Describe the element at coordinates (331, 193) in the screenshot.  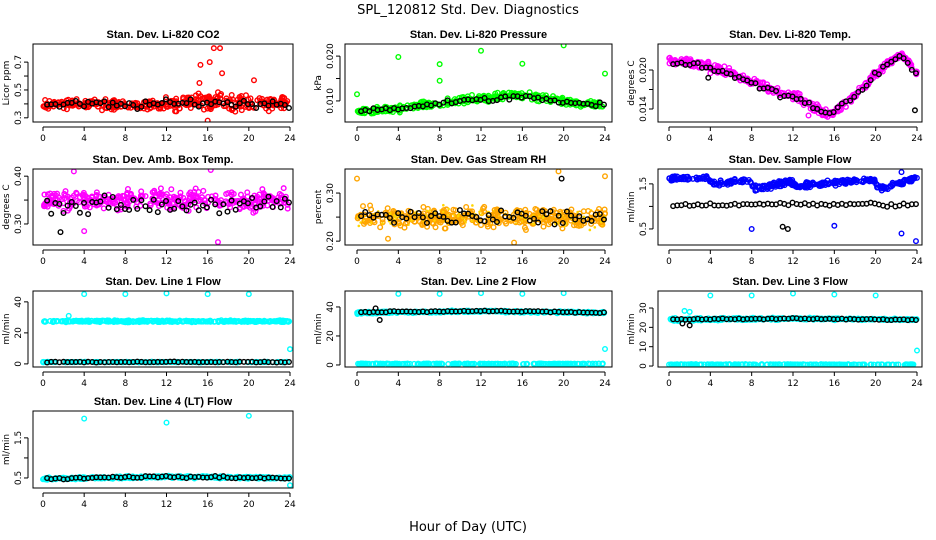
I see `y-tick-label: 0.30` at that location.